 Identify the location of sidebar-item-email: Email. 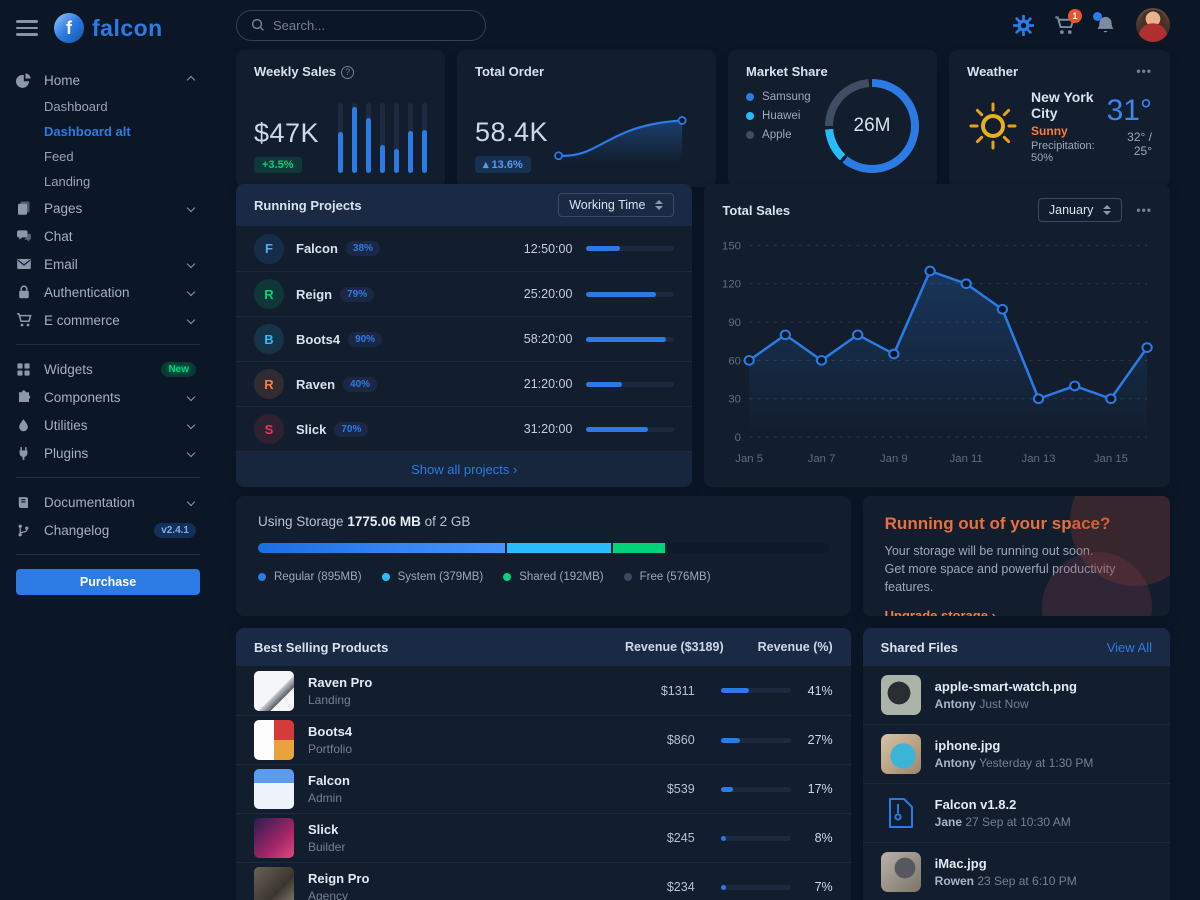
(108, 264).